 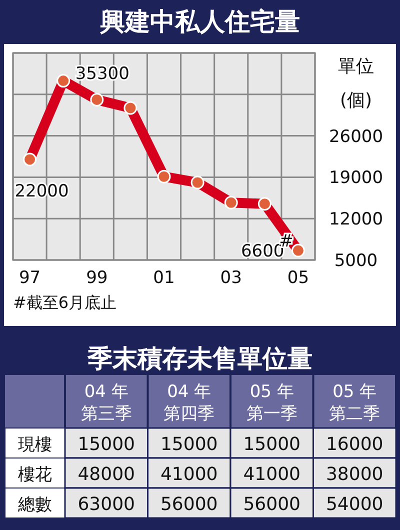 What do you see at coordinates (107, 504) in the screenshot?
I see `data-label: 63000` at bounding box center [107, 504].